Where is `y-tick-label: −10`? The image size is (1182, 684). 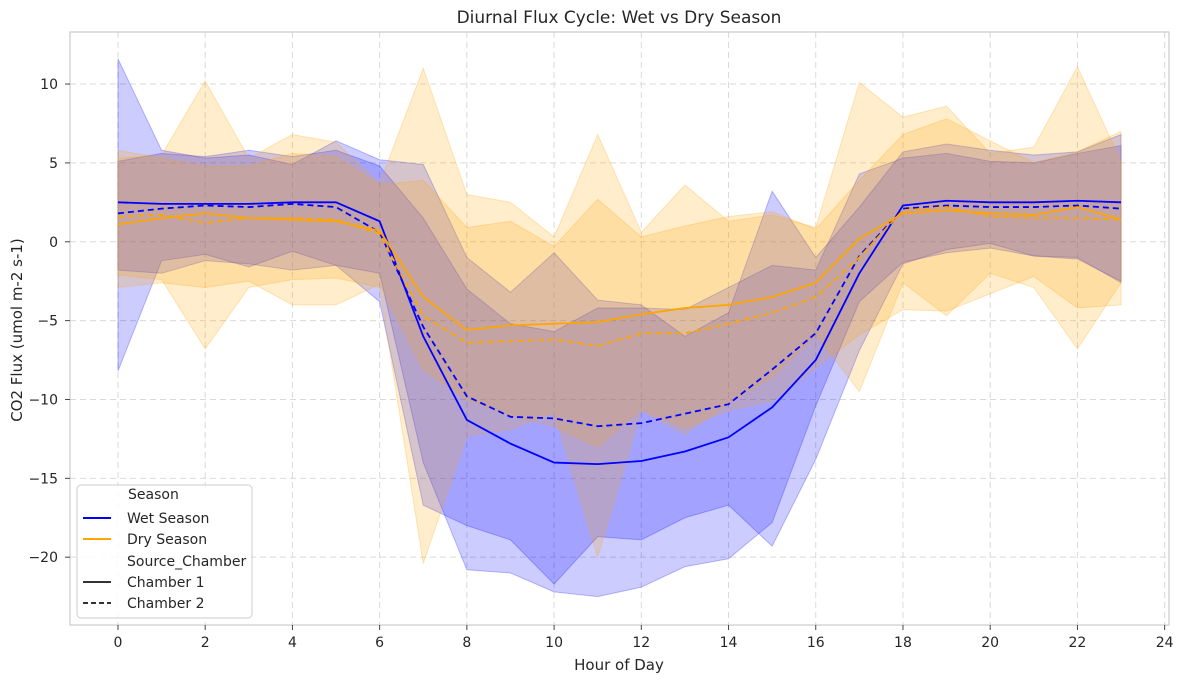 y-tick-label: −10 is located at coordinates (43, 400).